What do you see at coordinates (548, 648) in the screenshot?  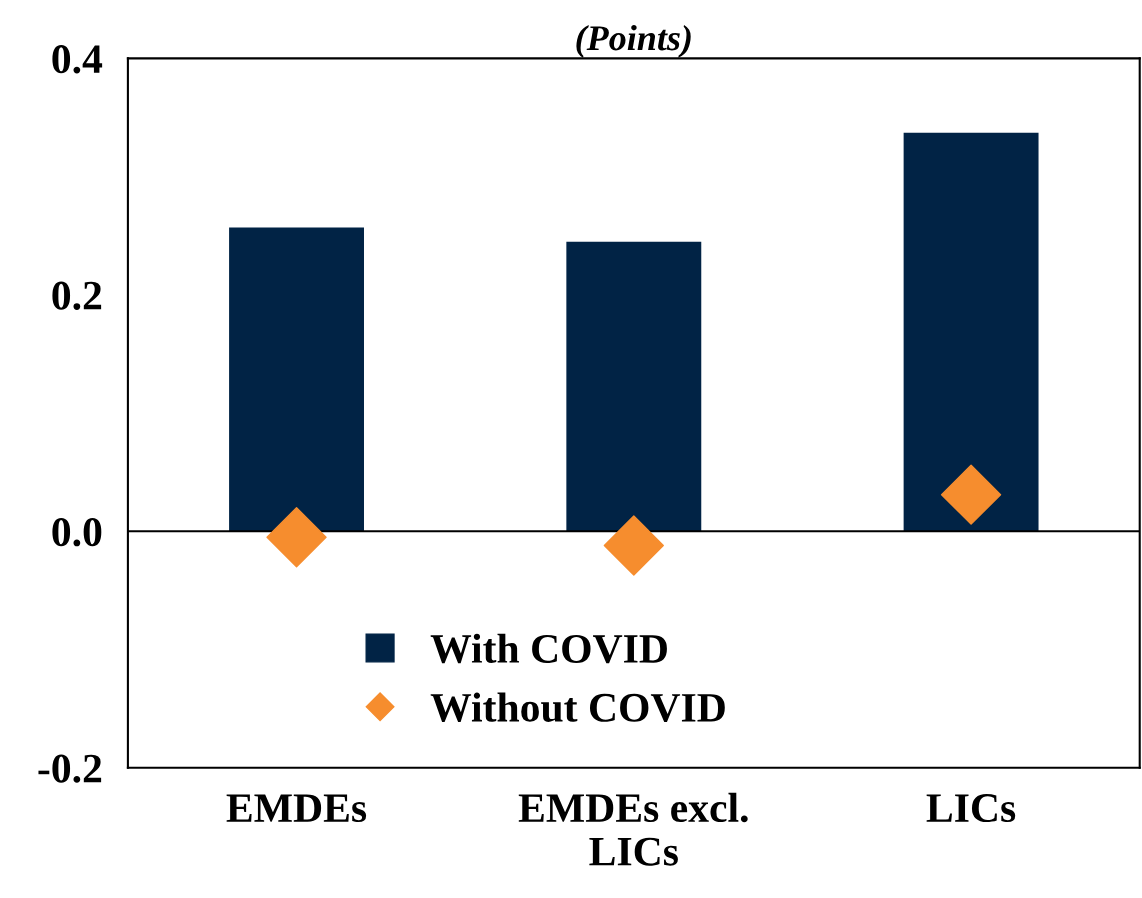 I see `legend-label: With COVID` at bounding box center [548, 648].